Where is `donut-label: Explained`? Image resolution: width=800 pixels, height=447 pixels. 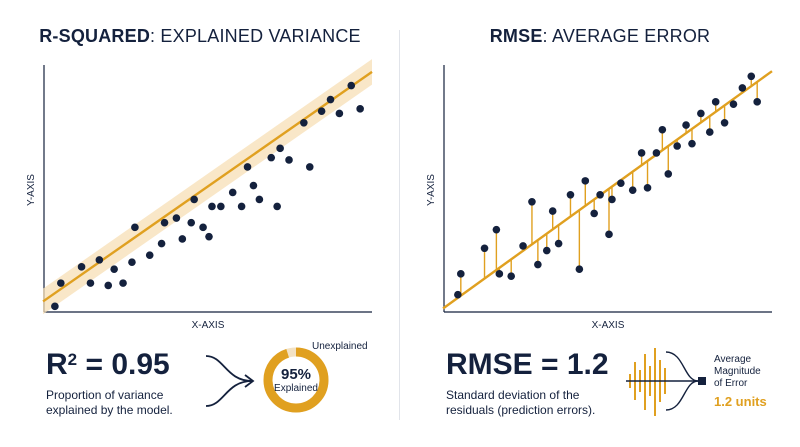 donut-label: Explained is located at coordinates (296, 388).